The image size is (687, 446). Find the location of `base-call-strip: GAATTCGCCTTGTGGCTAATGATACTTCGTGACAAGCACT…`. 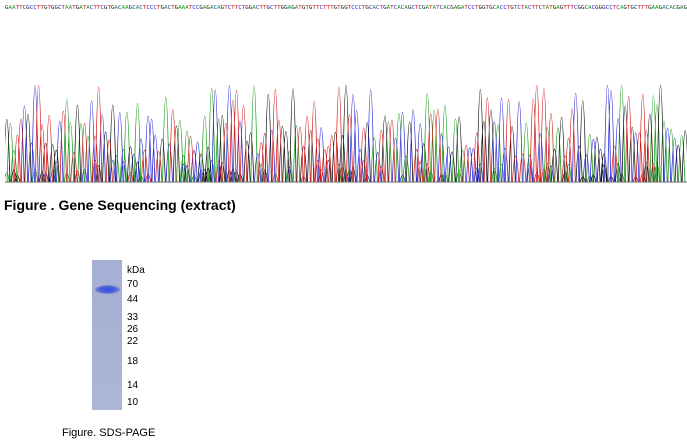

base-call-strip: GAATTCGCCTTGTGGCTAATGATACTTCGTGACAAGCACT… is located at coordinates (346, 8).